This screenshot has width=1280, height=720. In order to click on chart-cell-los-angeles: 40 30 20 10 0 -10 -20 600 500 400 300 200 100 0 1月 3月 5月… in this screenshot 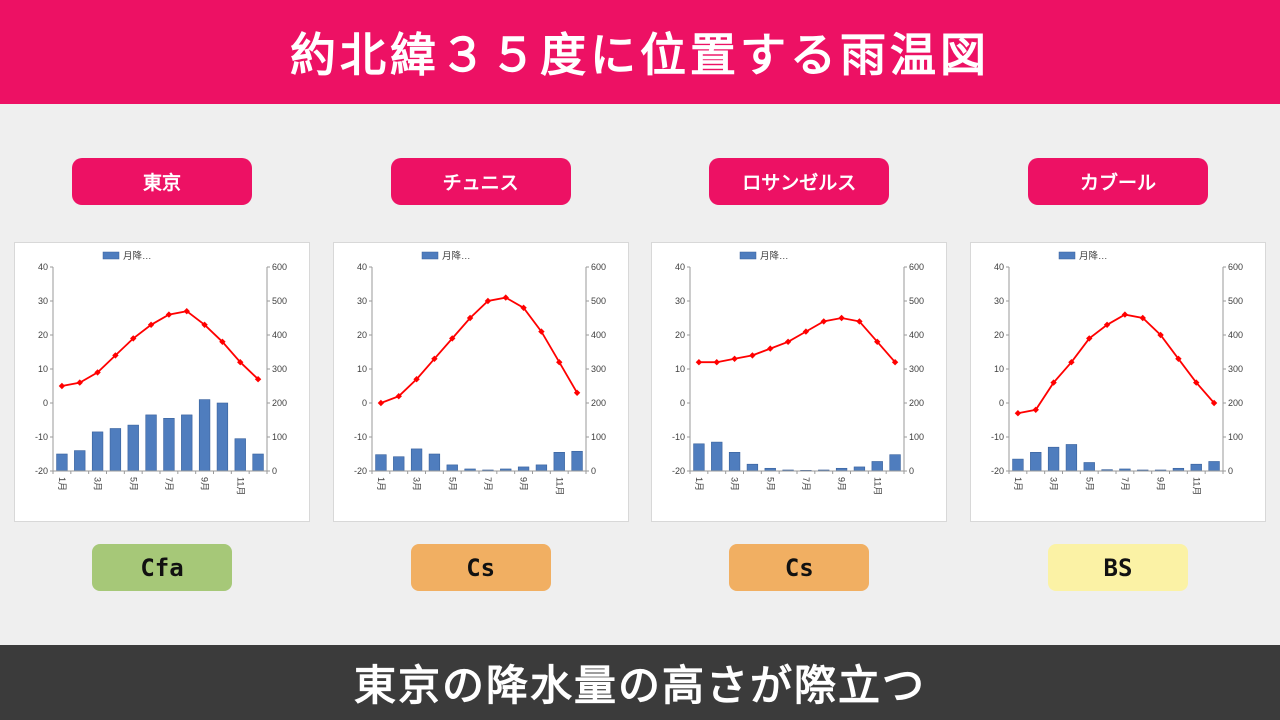, I will do `click(799, 382)`.